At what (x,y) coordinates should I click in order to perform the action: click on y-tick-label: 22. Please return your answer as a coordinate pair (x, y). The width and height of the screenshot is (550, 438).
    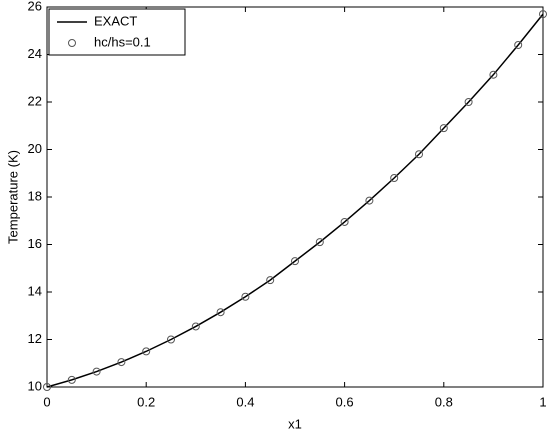
    Looking at the image, I should click on (35, 100).